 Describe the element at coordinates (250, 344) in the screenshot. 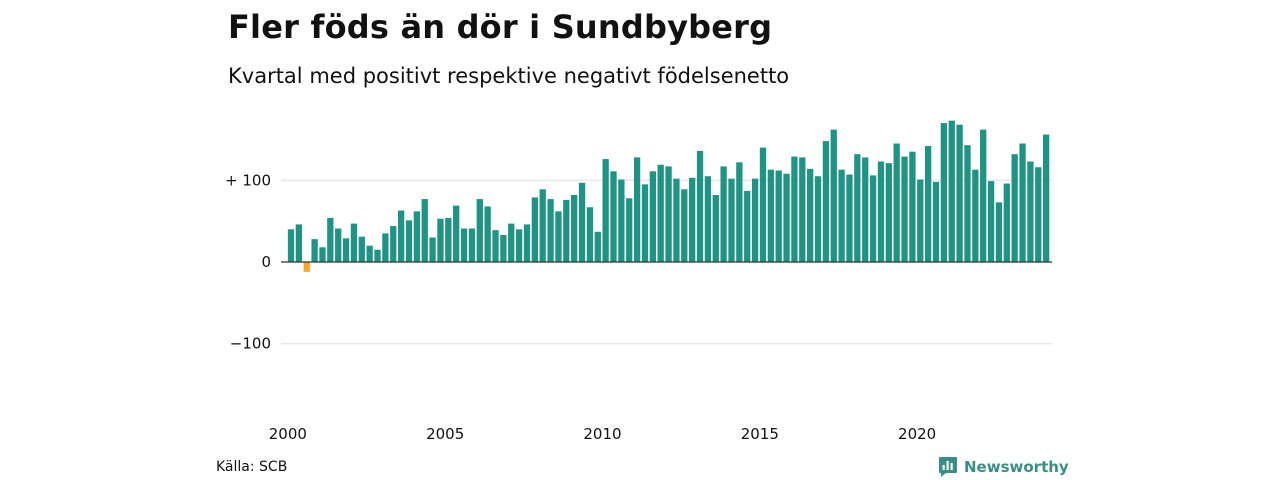

I see `y-tick-label: −100` at that location.